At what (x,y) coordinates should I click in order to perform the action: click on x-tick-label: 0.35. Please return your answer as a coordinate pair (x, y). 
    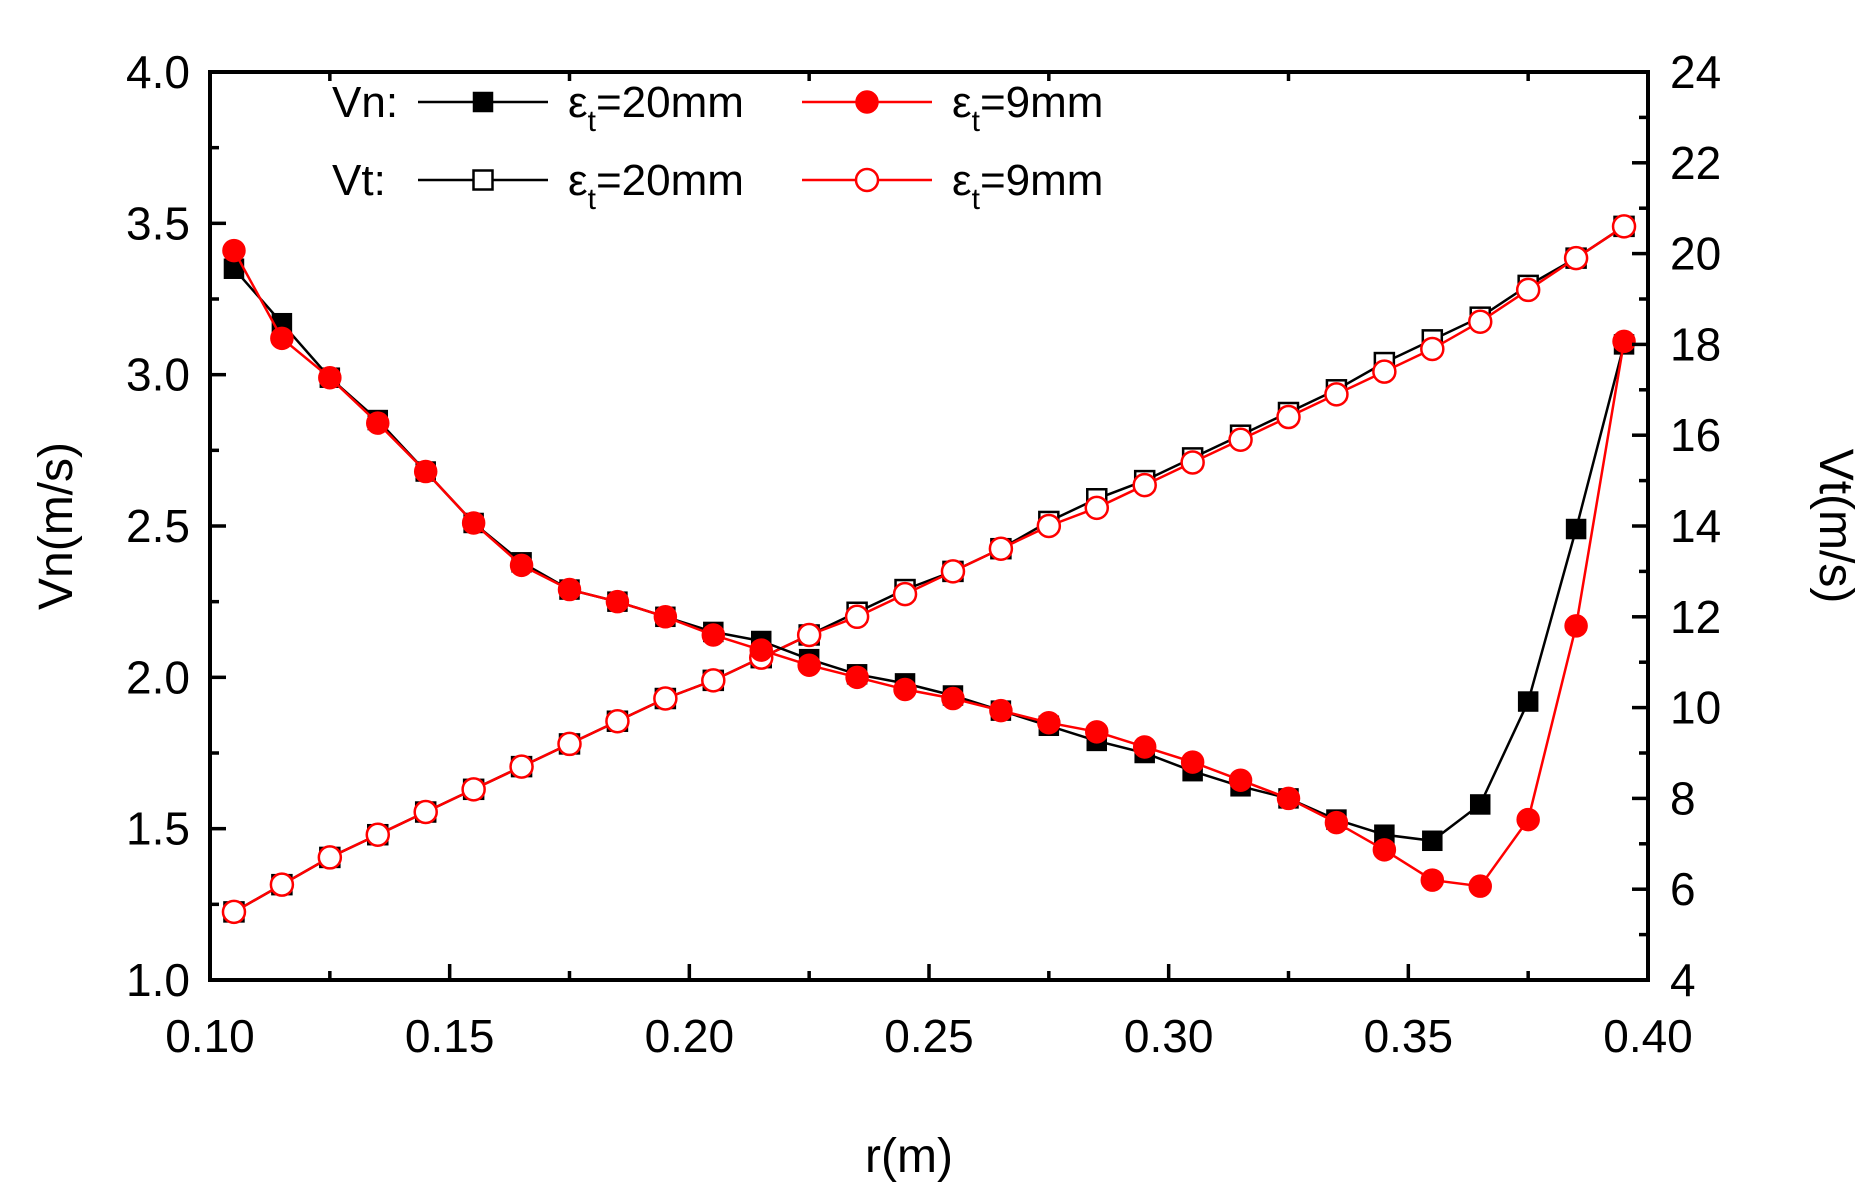
    Looking at the image, I should click on (1409, 1036).